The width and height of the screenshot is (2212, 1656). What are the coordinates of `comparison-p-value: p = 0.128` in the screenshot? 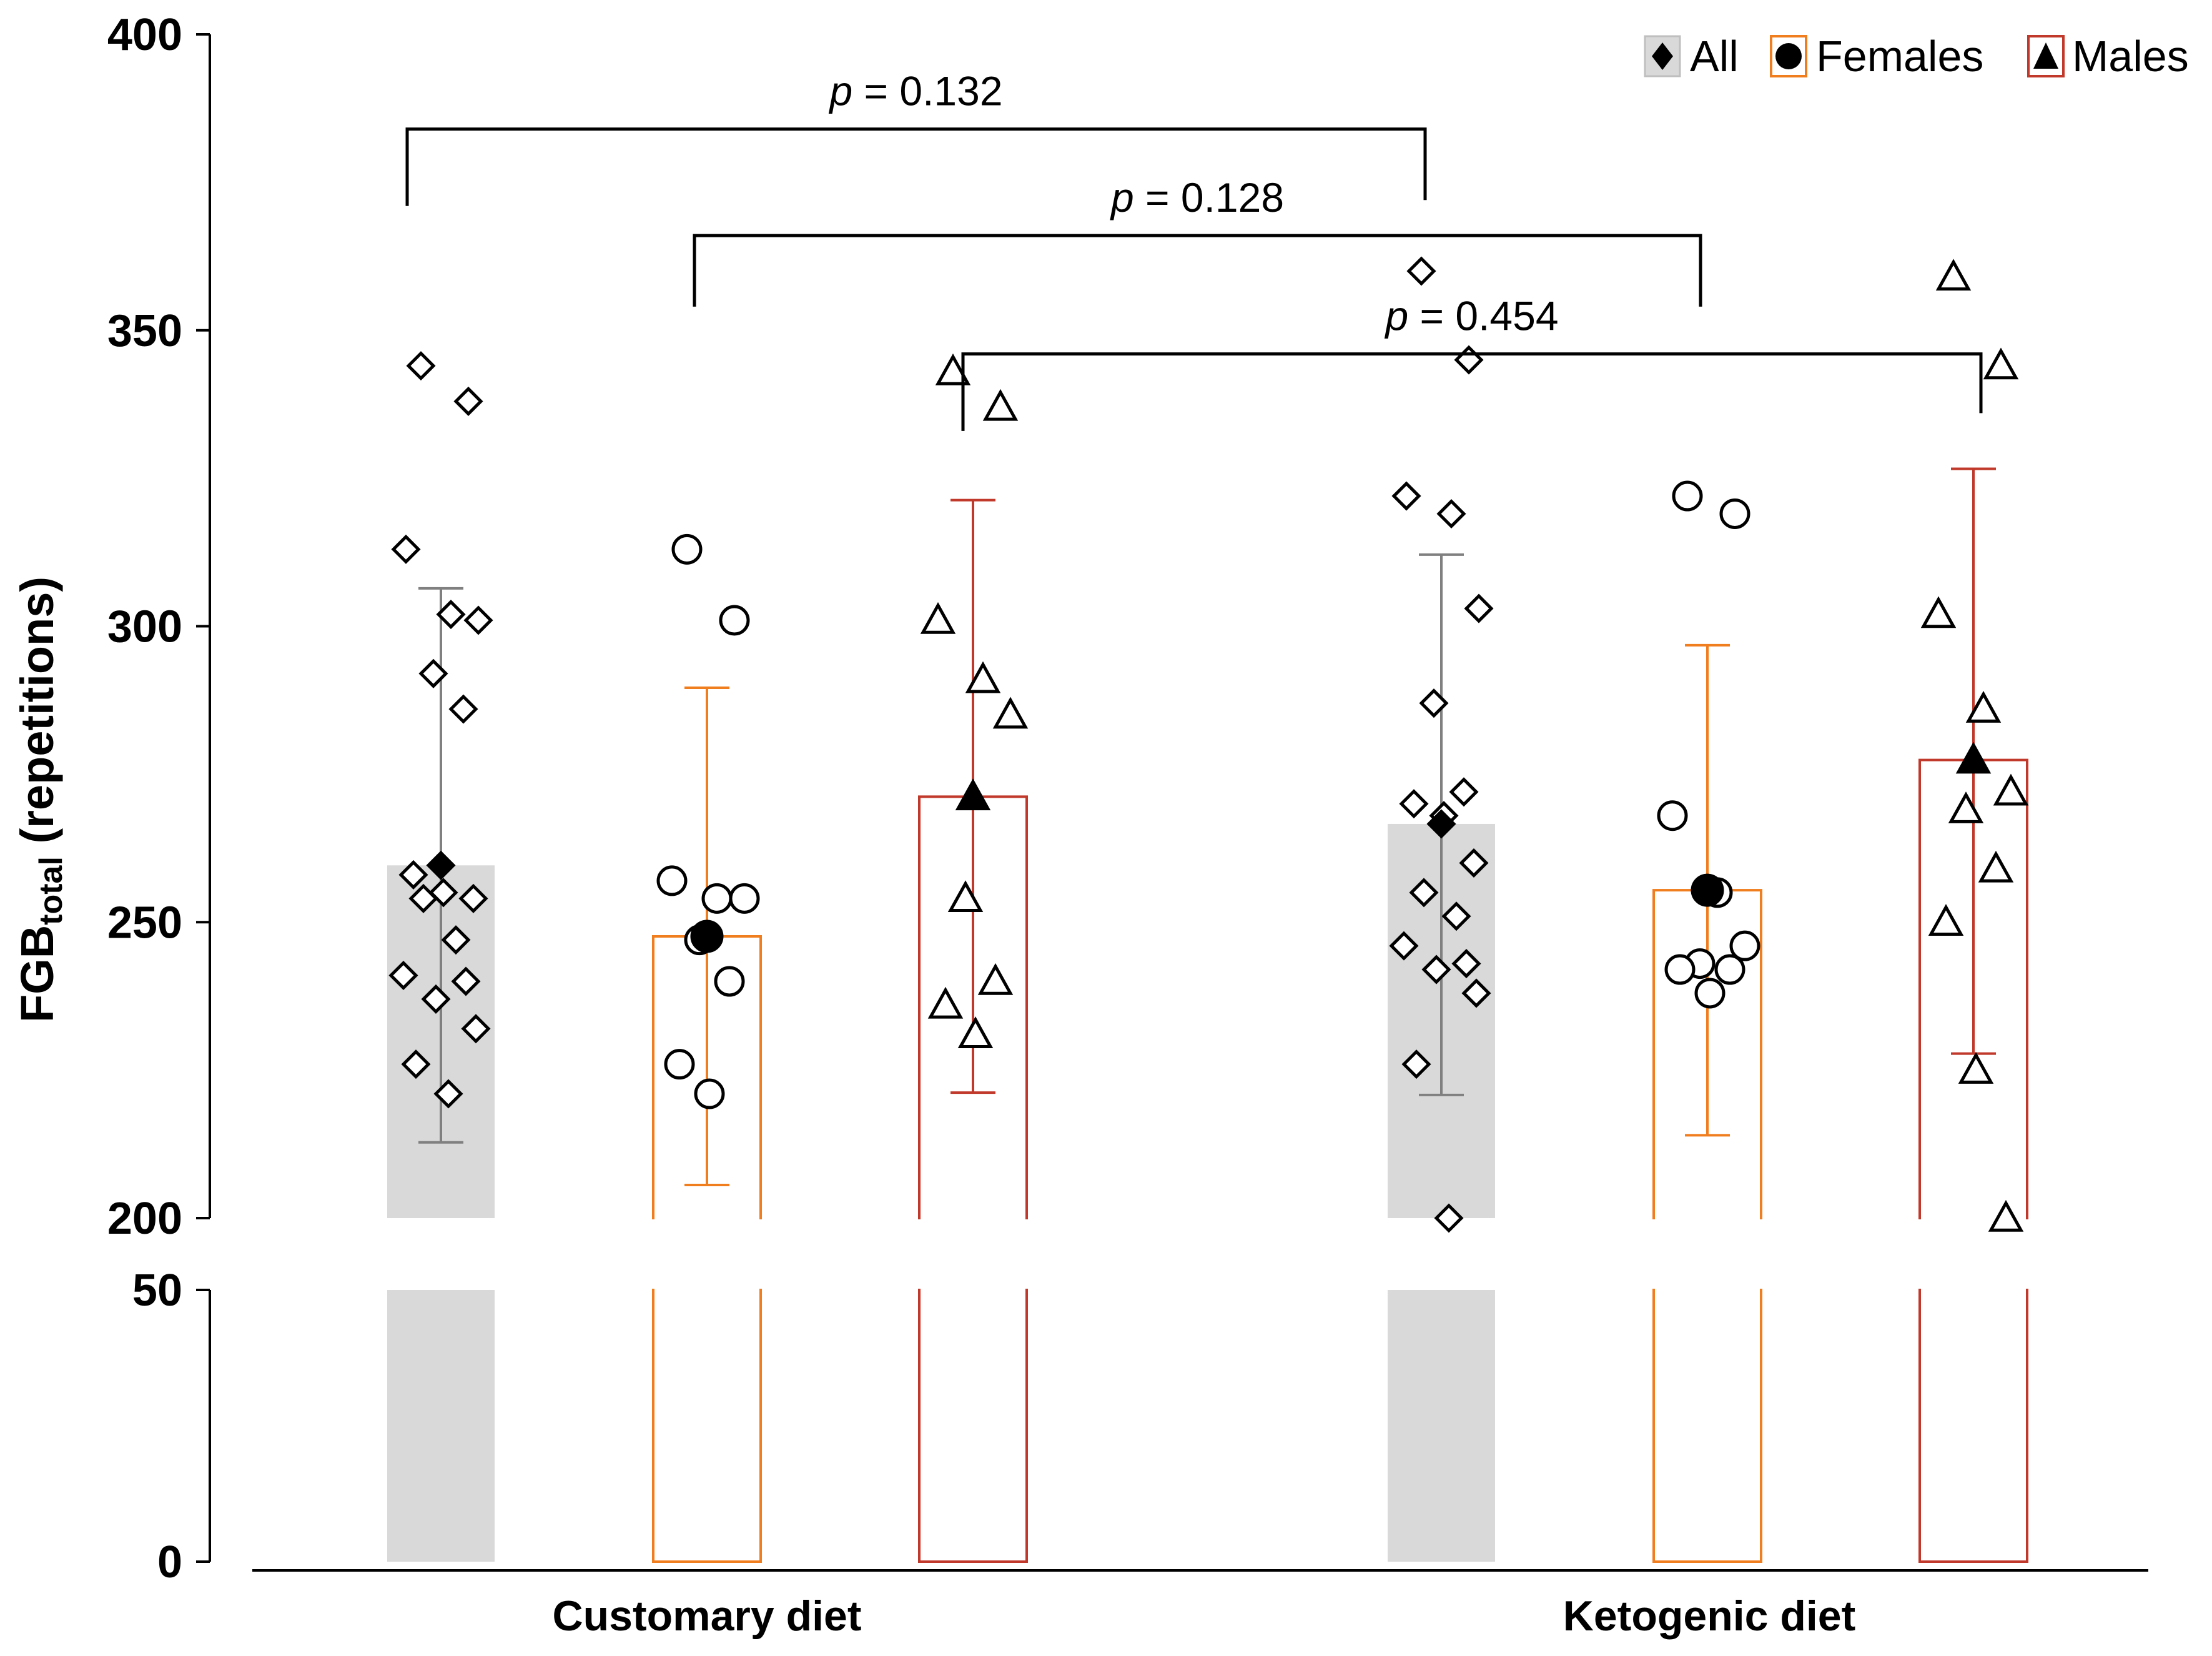 It's located at (1197, 197).